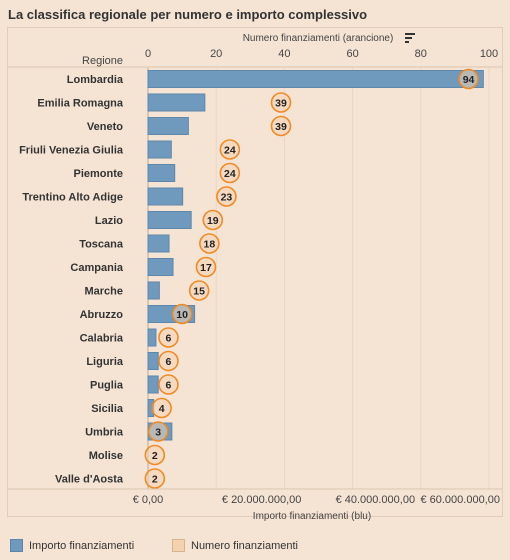  What do you see at coordinates (101, 245) in the screenshot?
I see `category-label: Toscana` at bounding box center [101, 245].